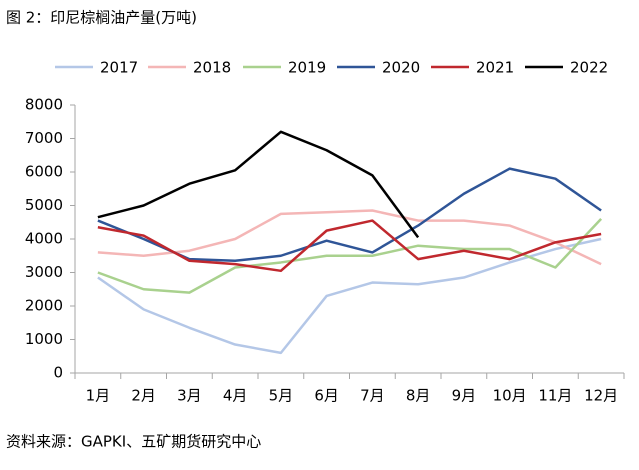  Describe the element at coordinates (326, 396) in the screenshot. I see `x-tick-label: 6月` at that location.